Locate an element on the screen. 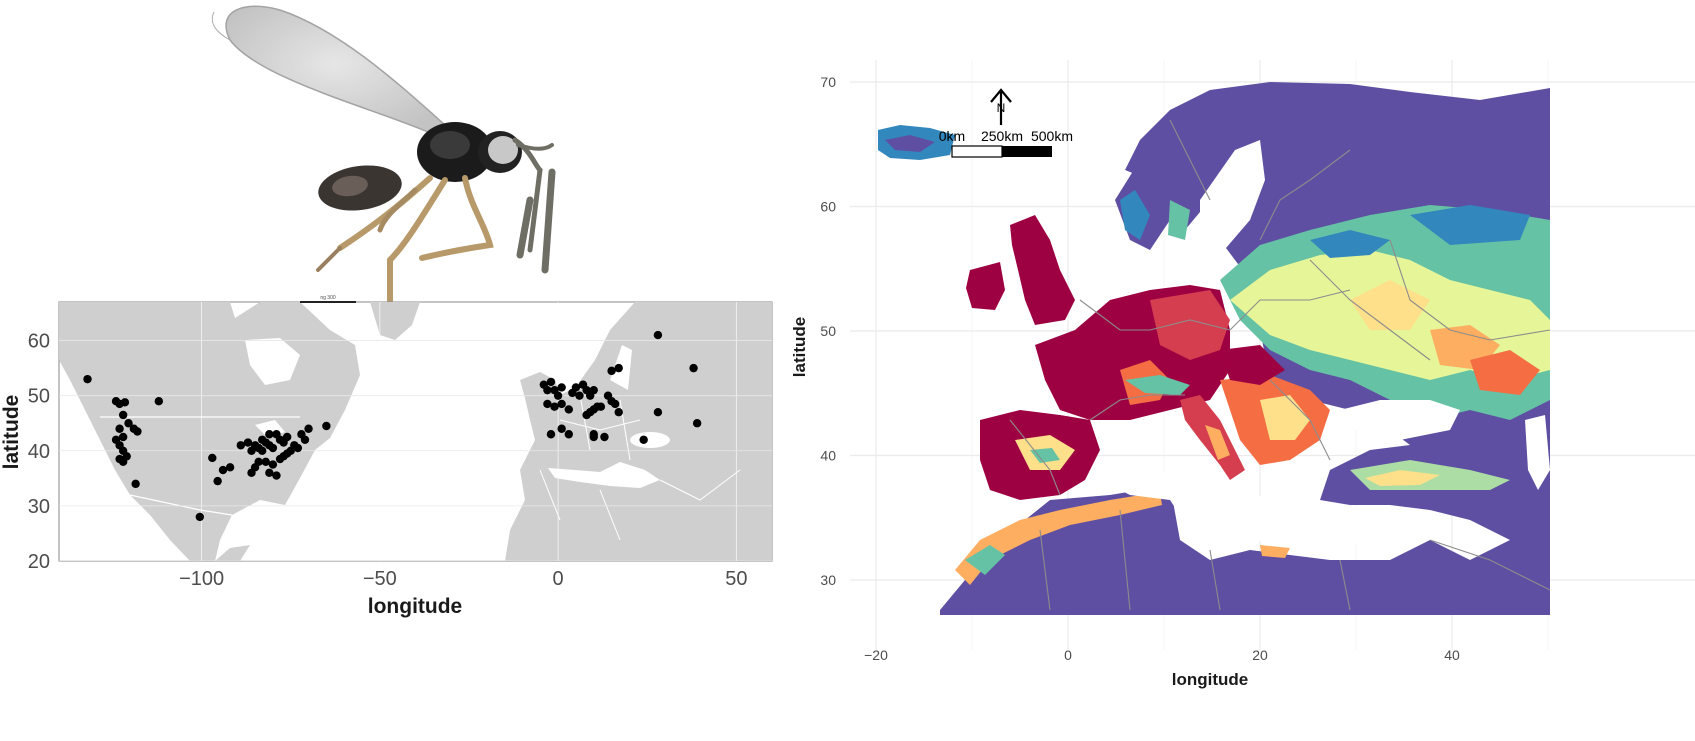 Image resolution: width=1695 pixels, height=741 pixels. hudson-bay is located at coordinates (272, 361).